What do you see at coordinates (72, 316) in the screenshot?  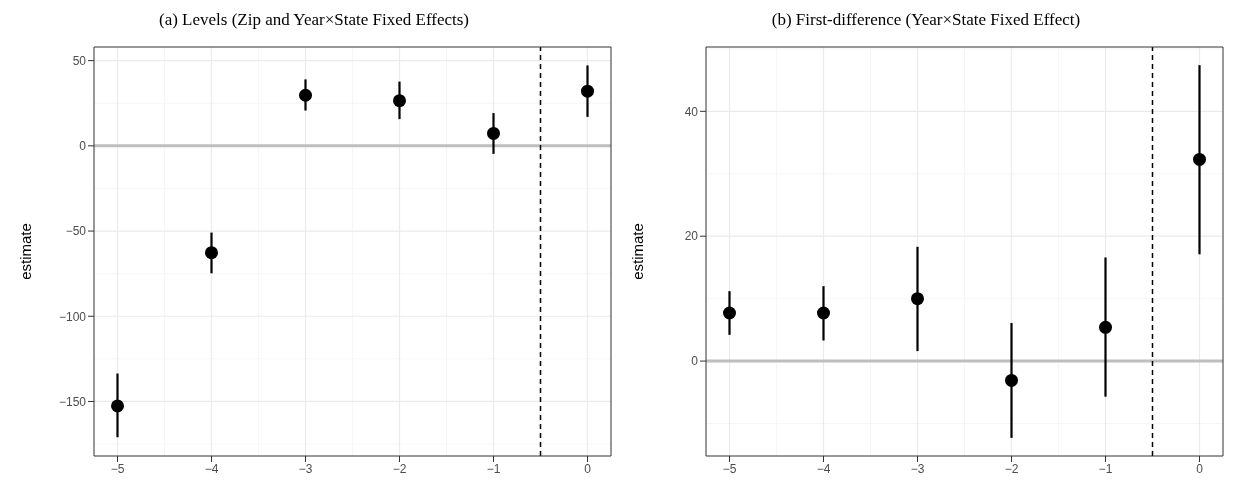 I see `y-tick-label: −100` at bounding box center [72, 316].